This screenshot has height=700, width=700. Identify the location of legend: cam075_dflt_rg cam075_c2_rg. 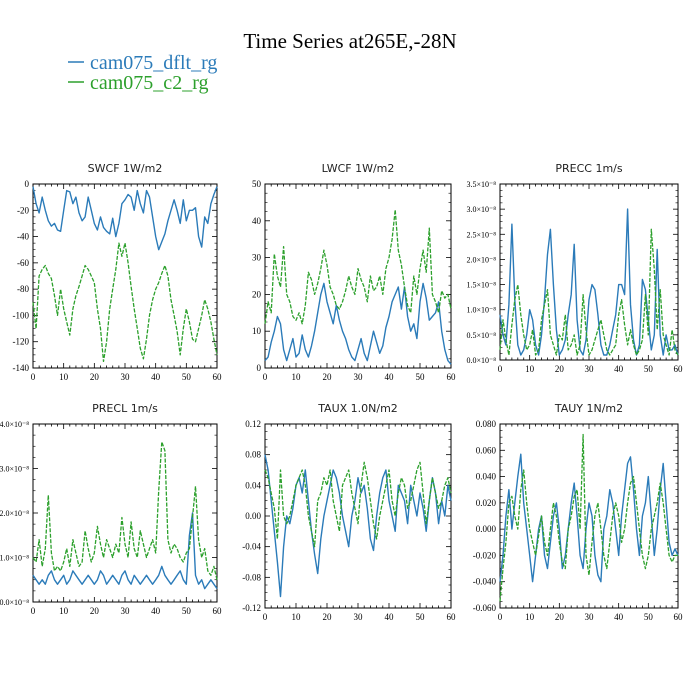
(142, 73).